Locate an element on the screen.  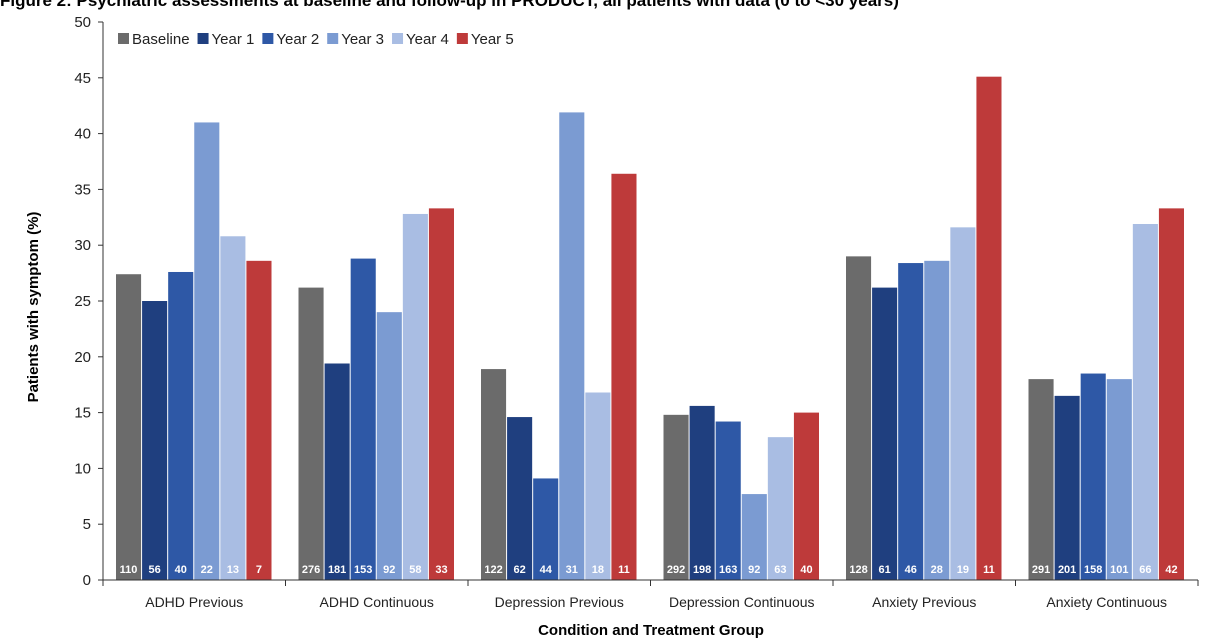
category-label: Depression Continuous is located at coordinates (742, 602).